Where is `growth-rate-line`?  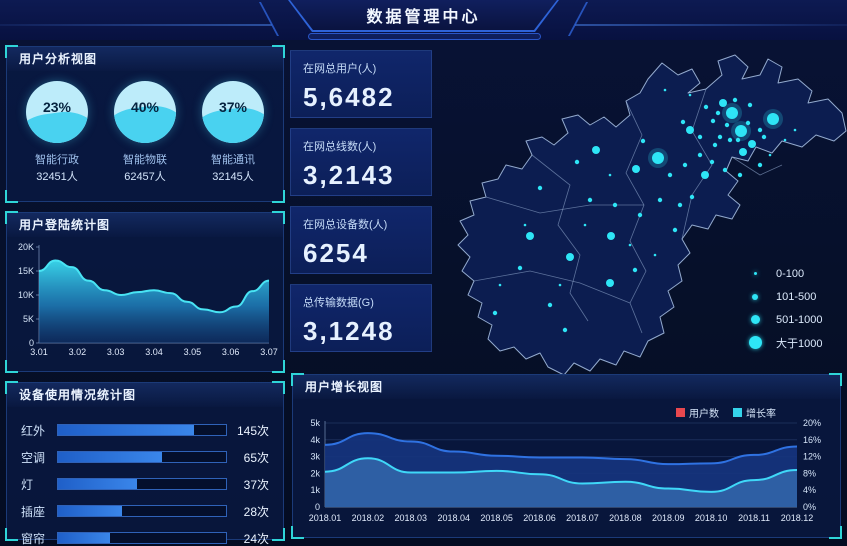 growth-rate-line is located at coordinates (561, 475).